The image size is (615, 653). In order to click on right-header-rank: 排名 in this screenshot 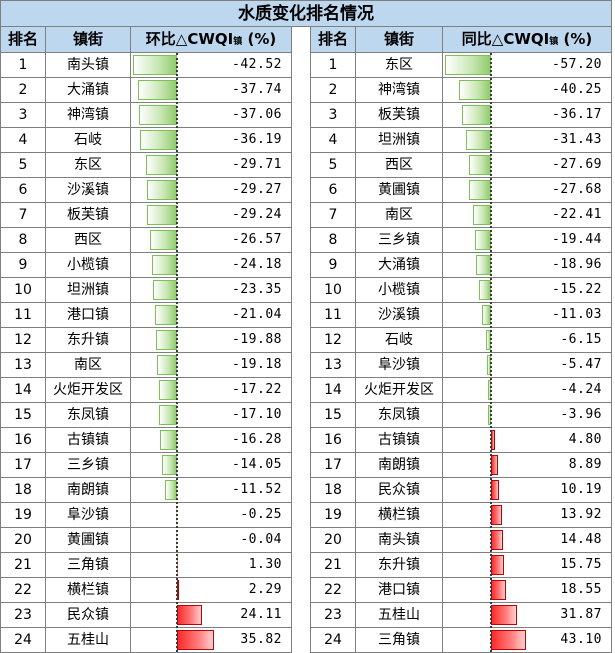, I will do `click(333, 40)`.